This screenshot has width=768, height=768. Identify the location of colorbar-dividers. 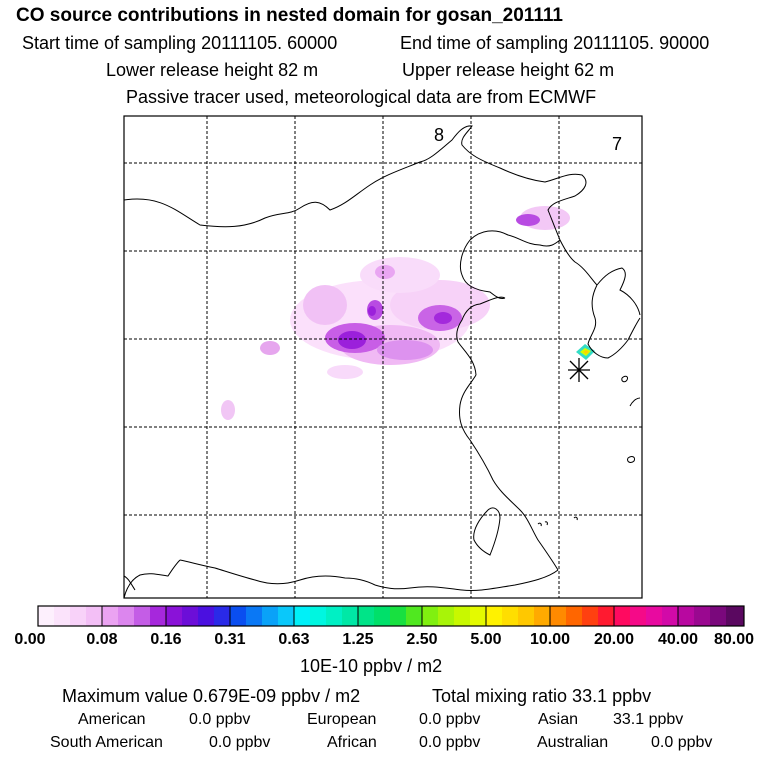
(390, 616).